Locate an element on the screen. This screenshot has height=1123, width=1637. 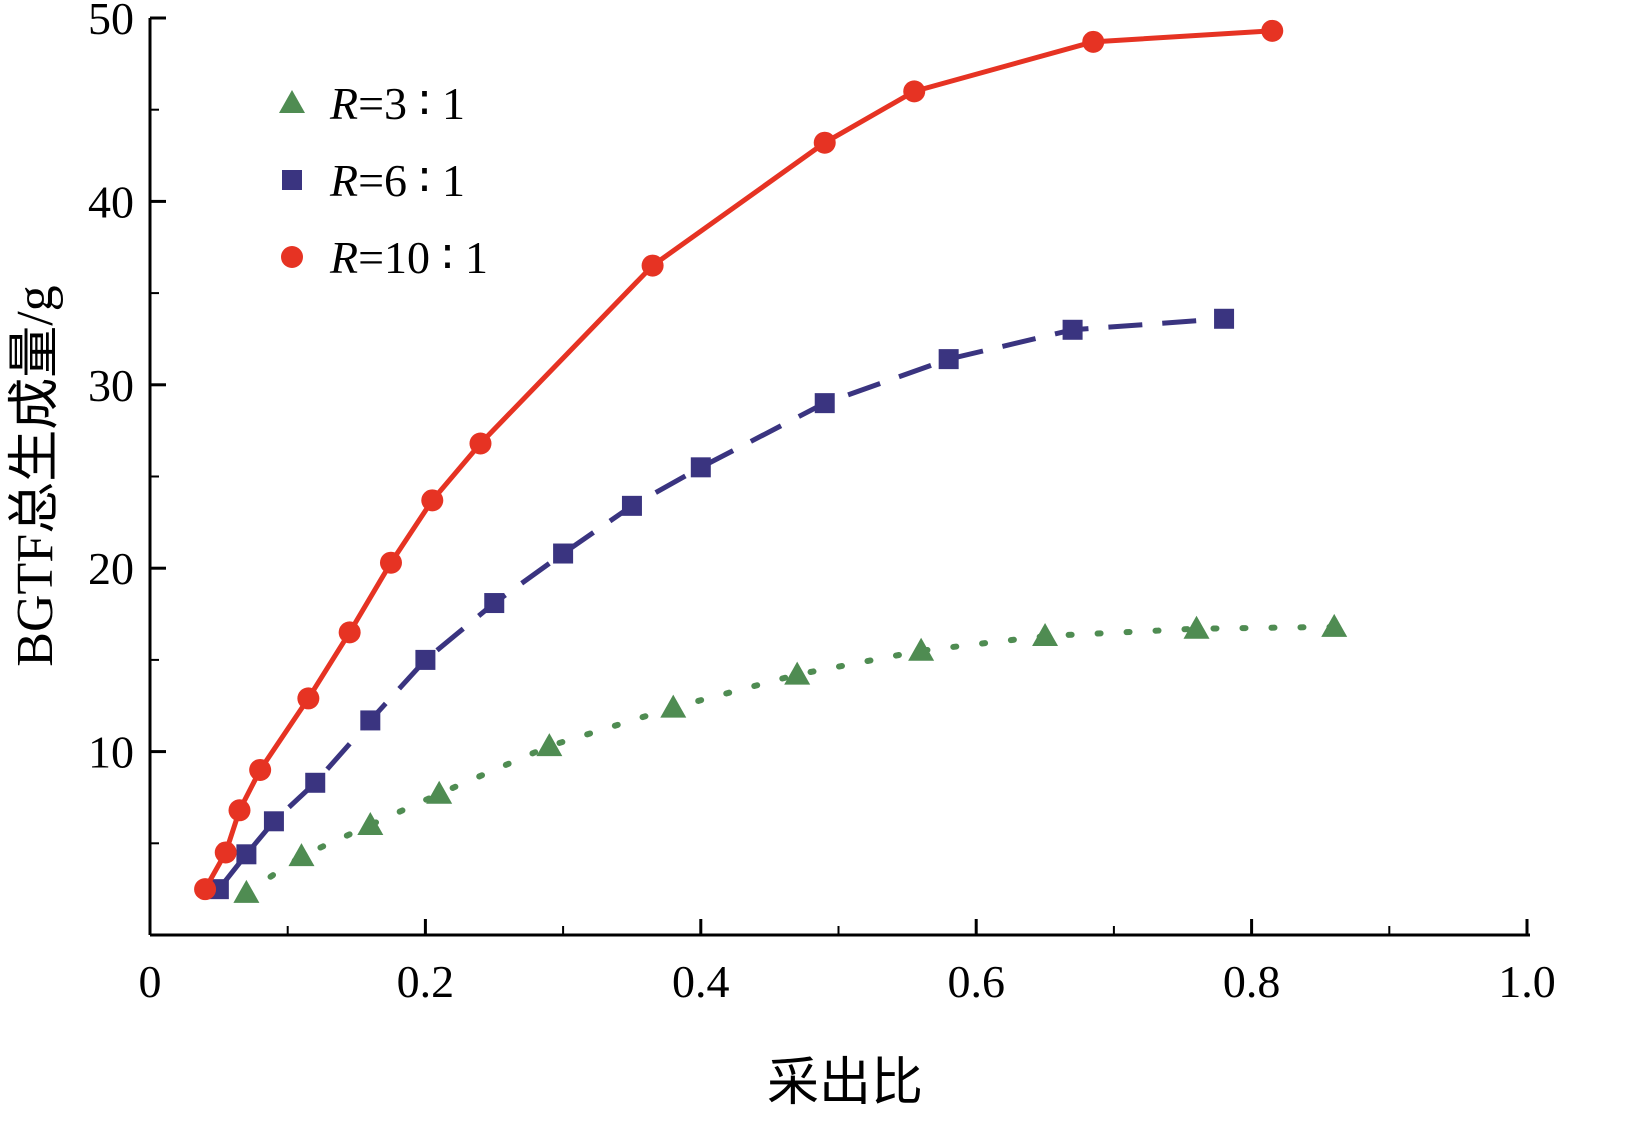
legend: R=3 ∶ 1 R=6 ∶ 1 R=10 ∶ 1 is located at coordinates (383, 180).